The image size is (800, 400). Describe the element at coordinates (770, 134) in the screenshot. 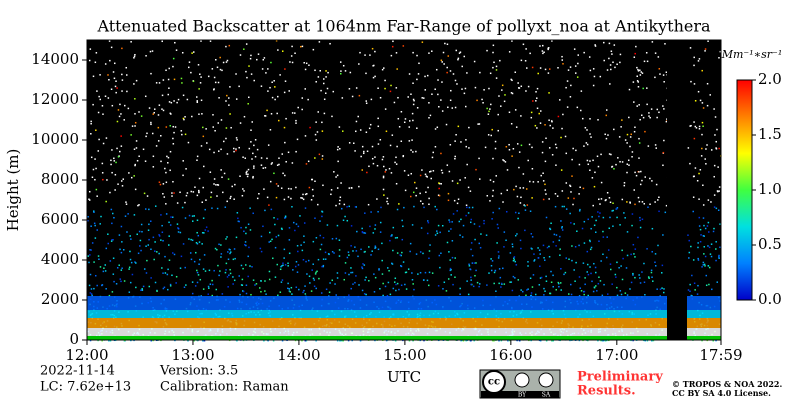

I see `colorbar-tick-label: 1.5` at that location.